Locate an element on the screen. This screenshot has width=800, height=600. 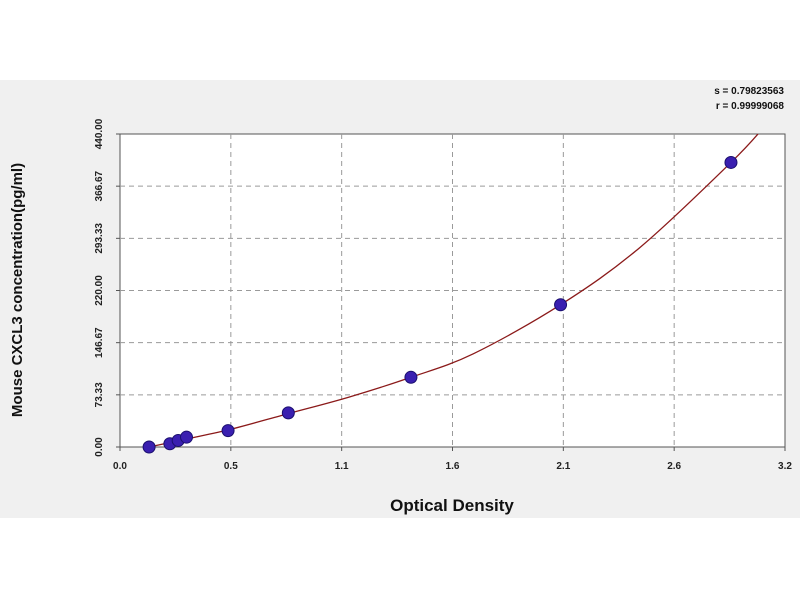
x-tick-label: 2.1 is located at coordinates (563, 466).